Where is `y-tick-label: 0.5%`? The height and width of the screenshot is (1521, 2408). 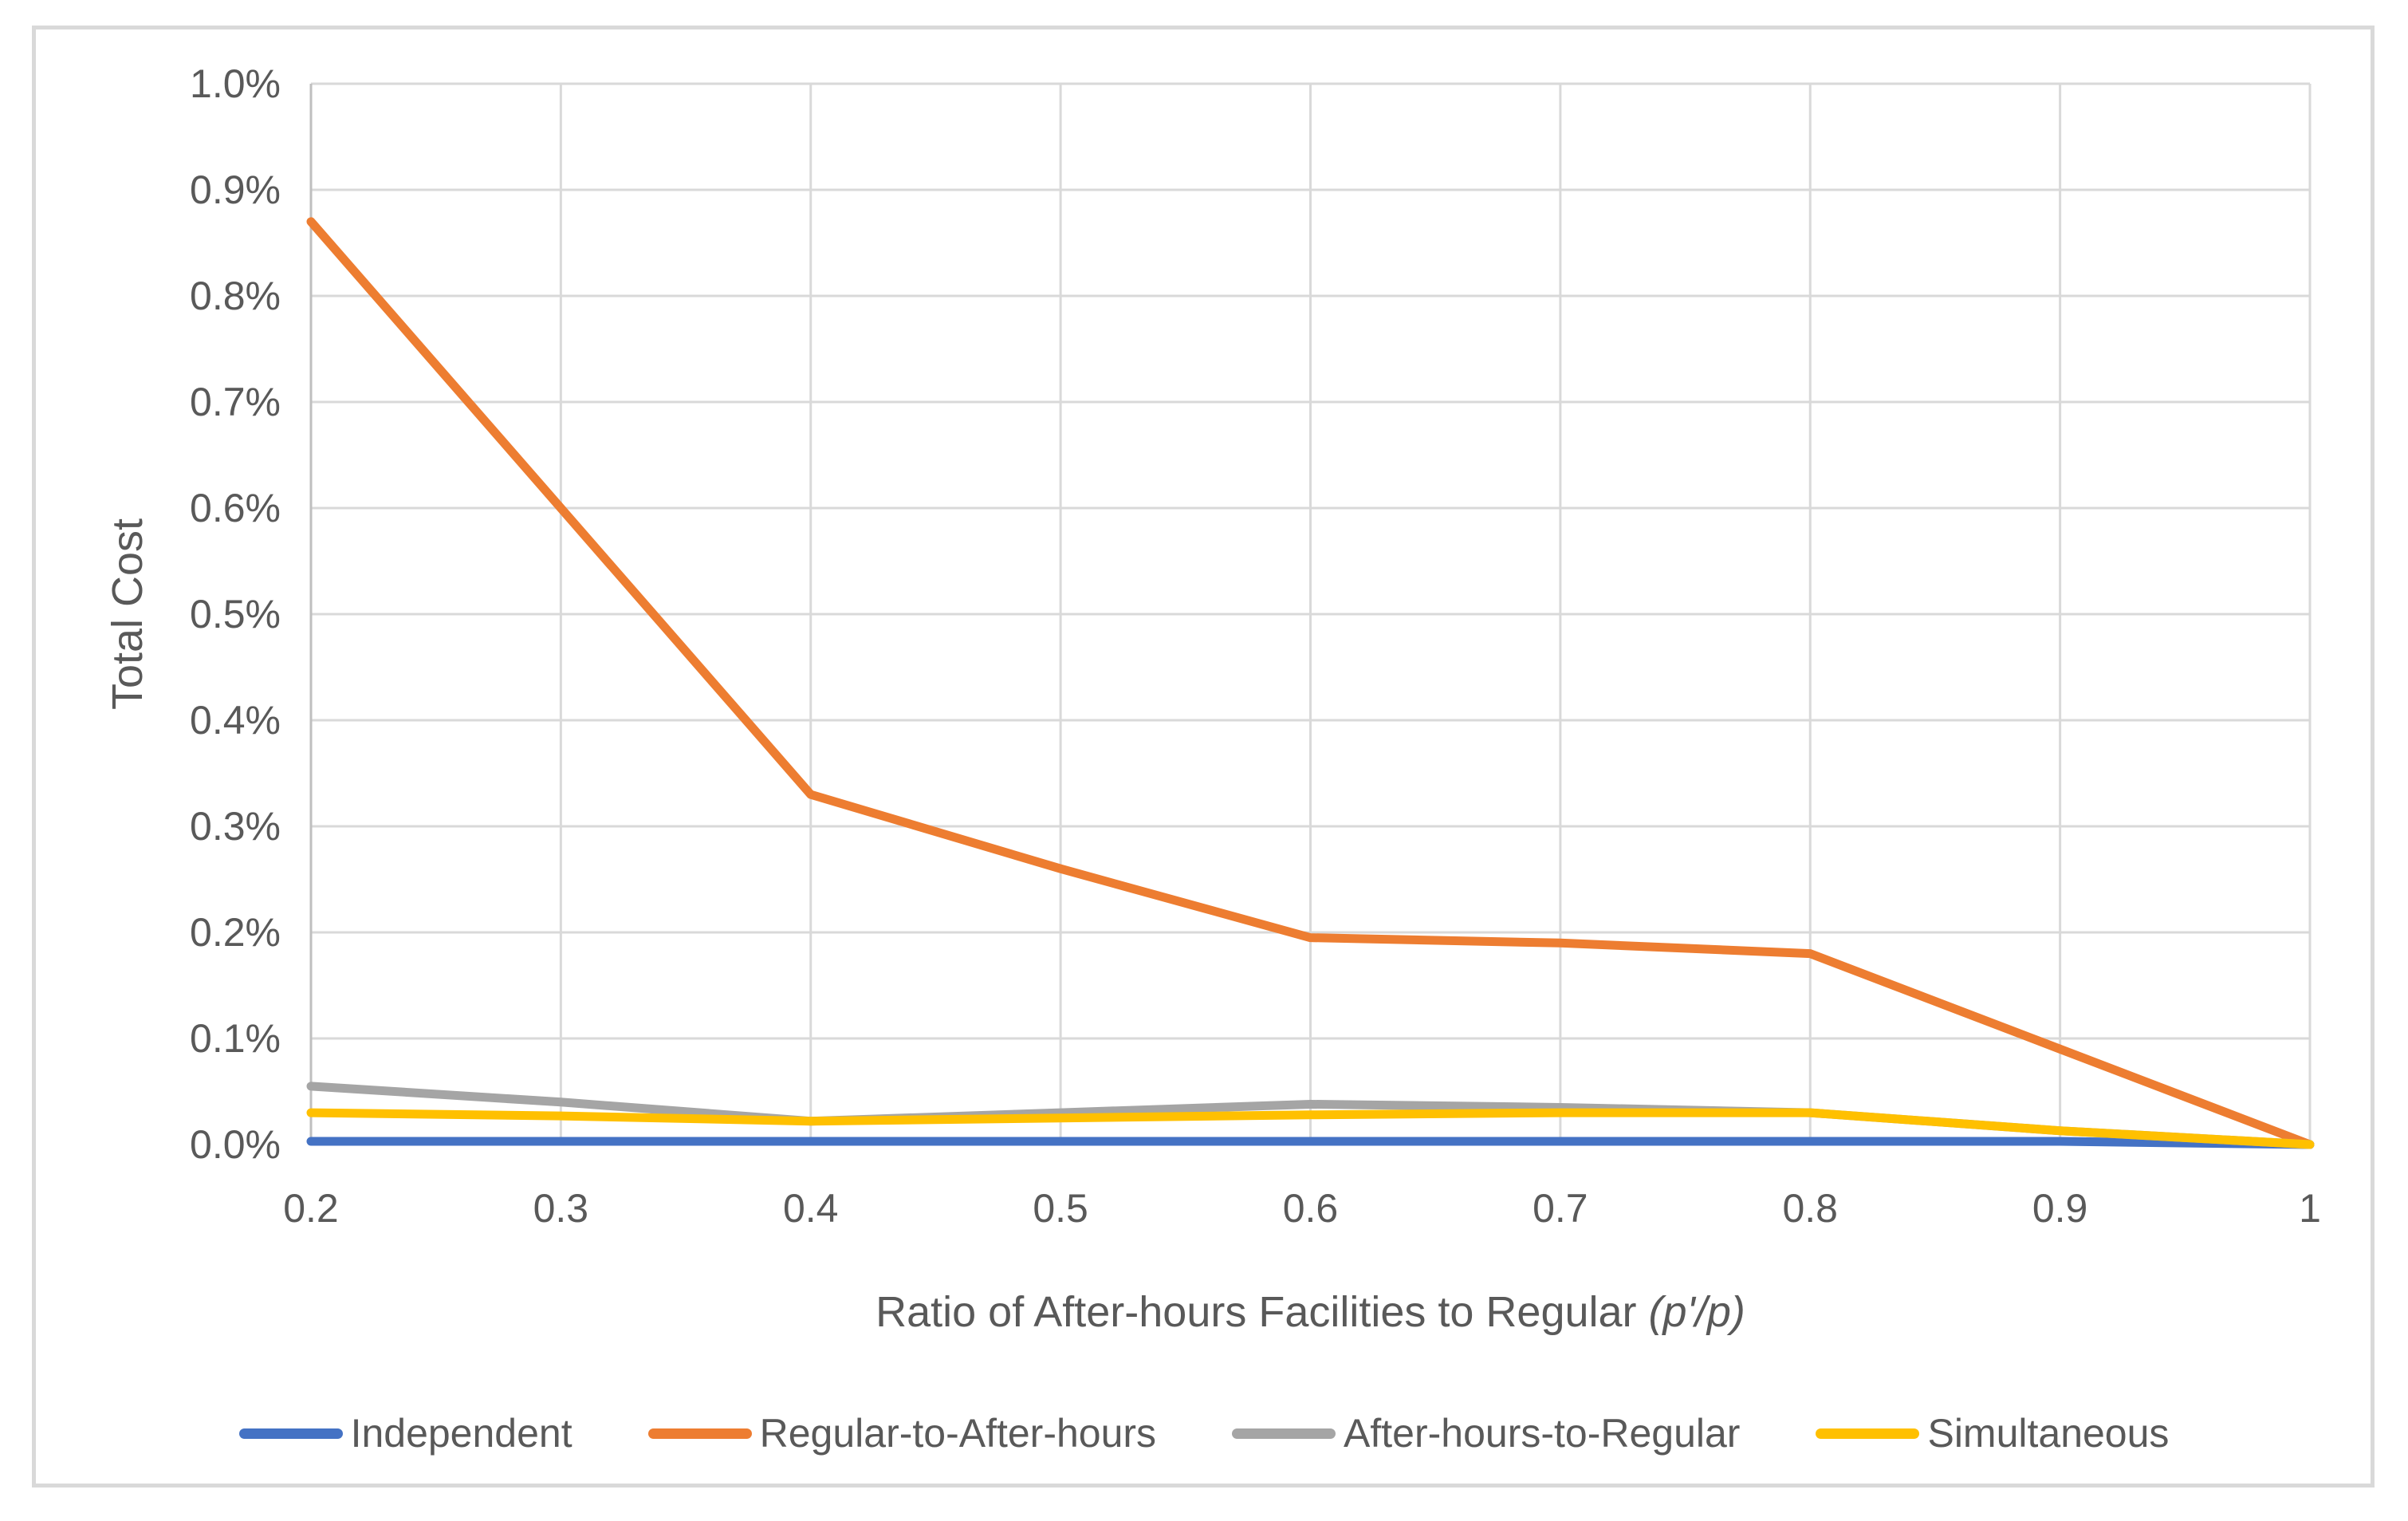
y-tick-label: 0.5% is located at coordinates (235, 614).